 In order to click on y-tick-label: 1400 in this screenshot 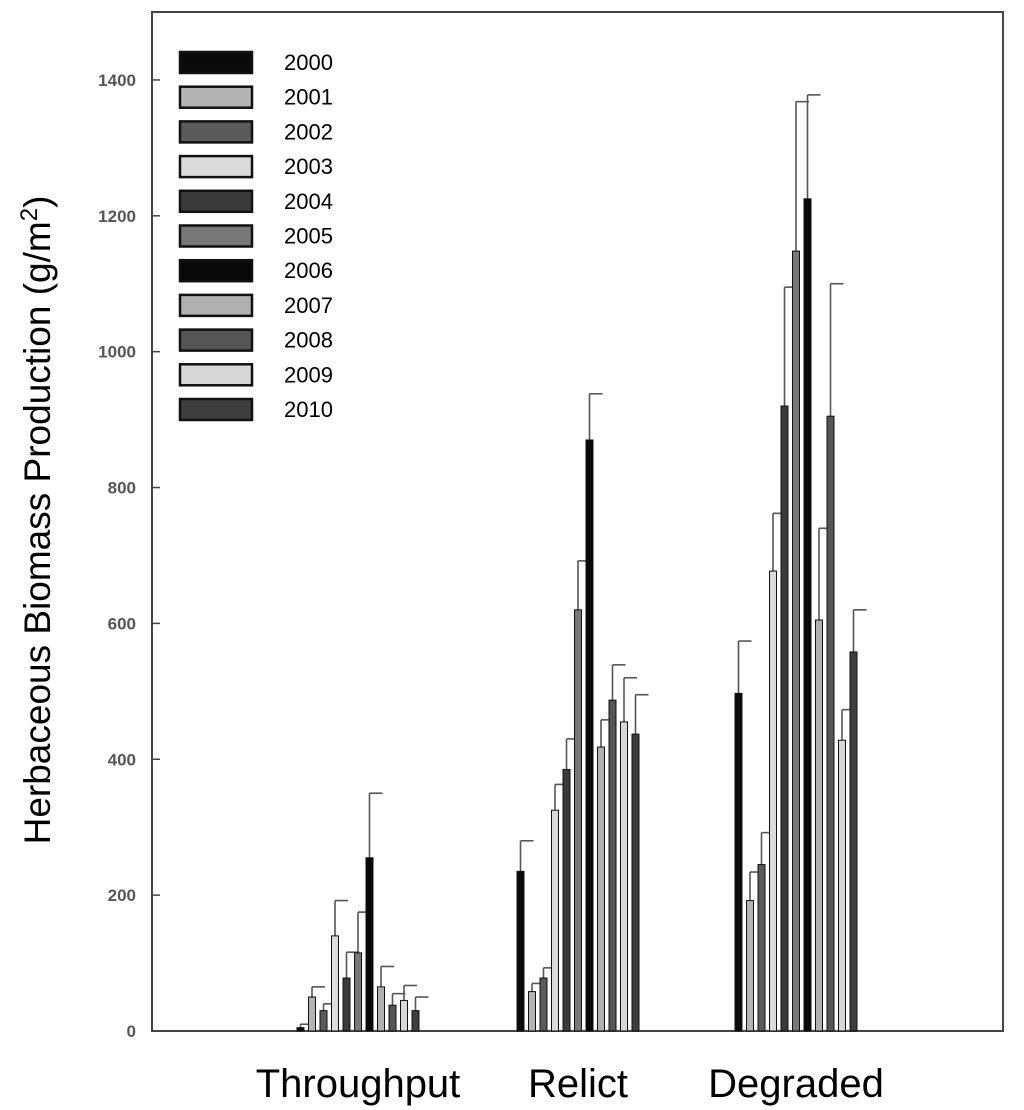, I will do `click(117, 80)`.